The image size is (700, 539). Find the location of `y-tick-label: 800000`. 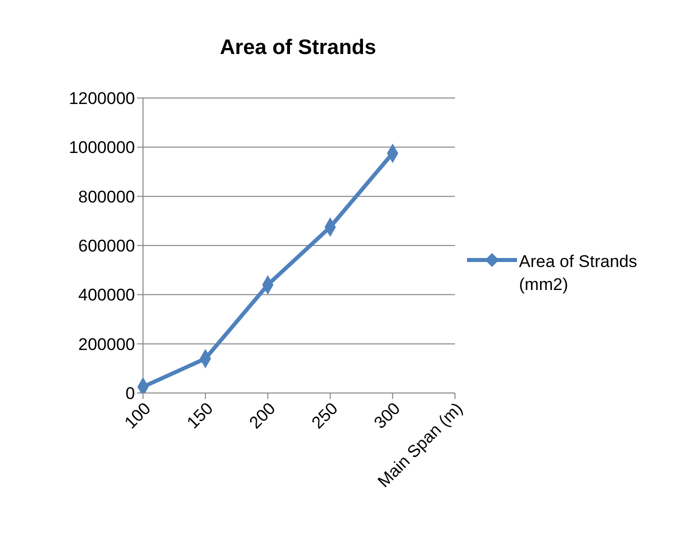

y-tick-label: 800000 is located at coordinates (106, 196).